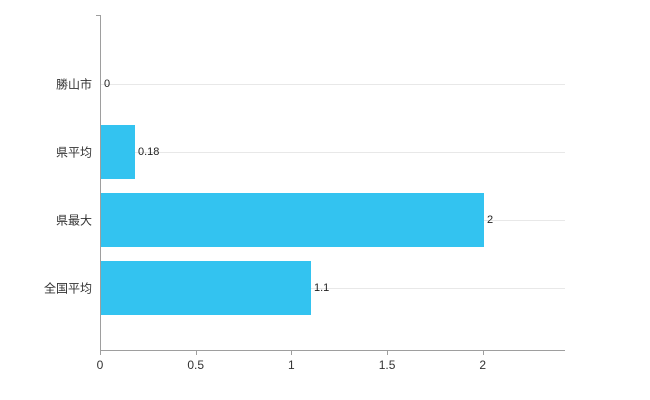 This screenshot has width=650, height=400. I want to click on value-label: 0.18, so click(149, 152).